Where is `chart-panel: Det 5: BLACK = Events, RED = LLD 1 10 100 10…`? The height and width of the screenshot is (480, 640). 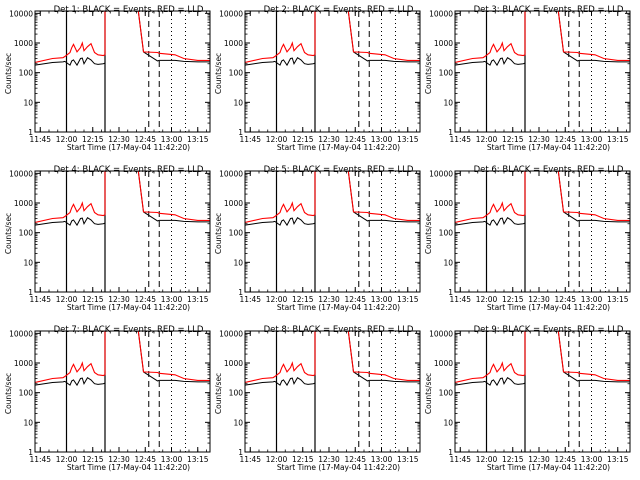 chart-panel: Det 5: BLACK = Events, RED = LLD 1 10 100 10… is located at coordinates (317, 238).